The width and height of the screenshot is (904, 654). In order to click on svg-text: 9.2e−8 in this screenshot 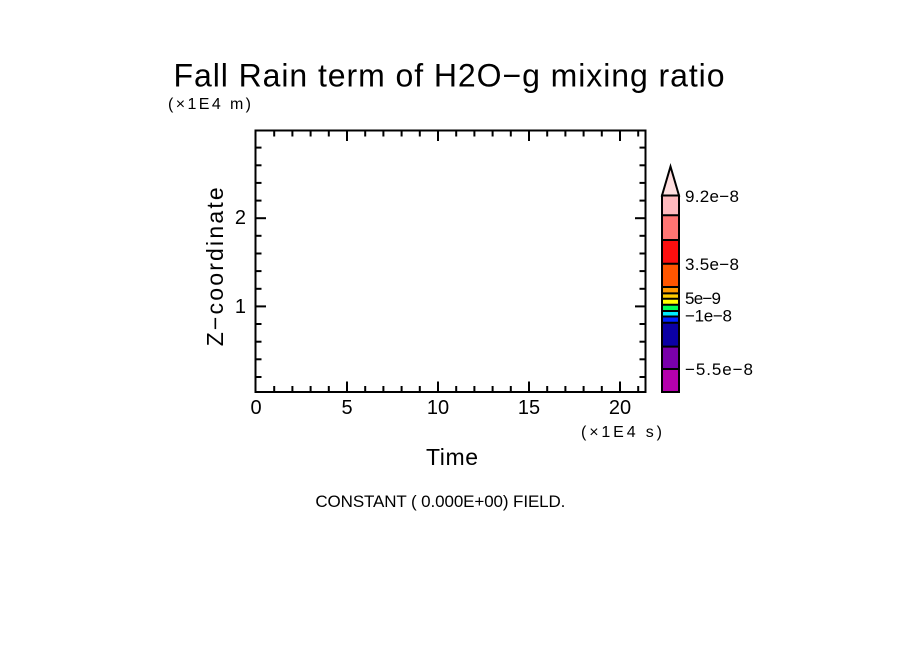, I will do `click(712, 196)`.